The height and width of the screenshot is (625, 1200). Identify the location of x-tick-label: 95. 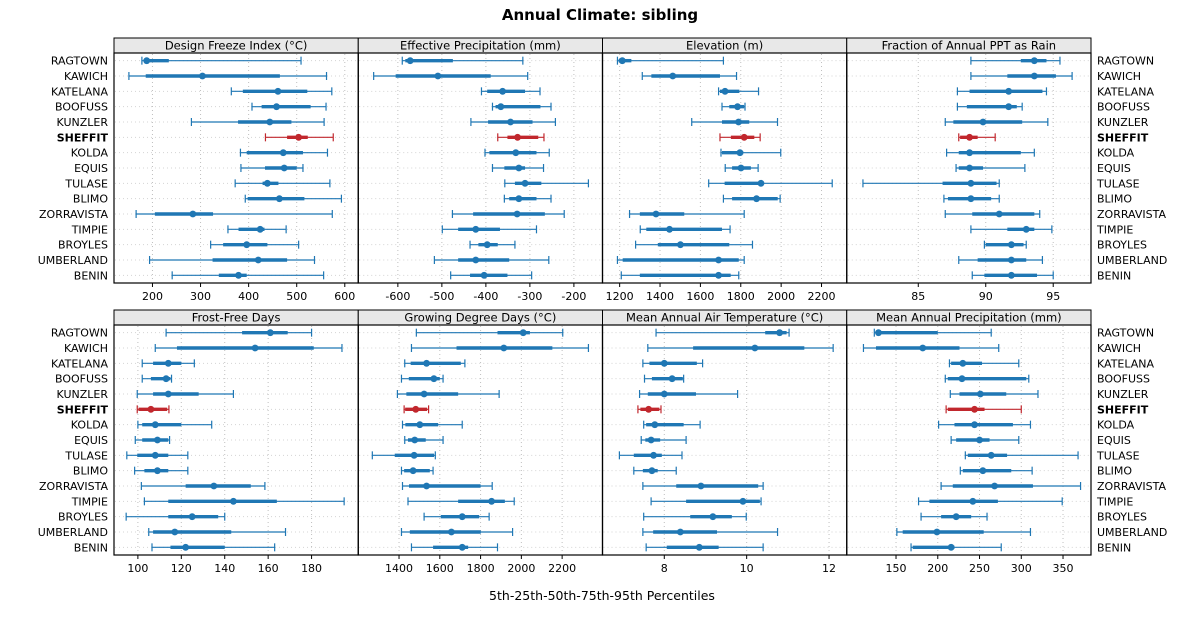
(1053, 296).